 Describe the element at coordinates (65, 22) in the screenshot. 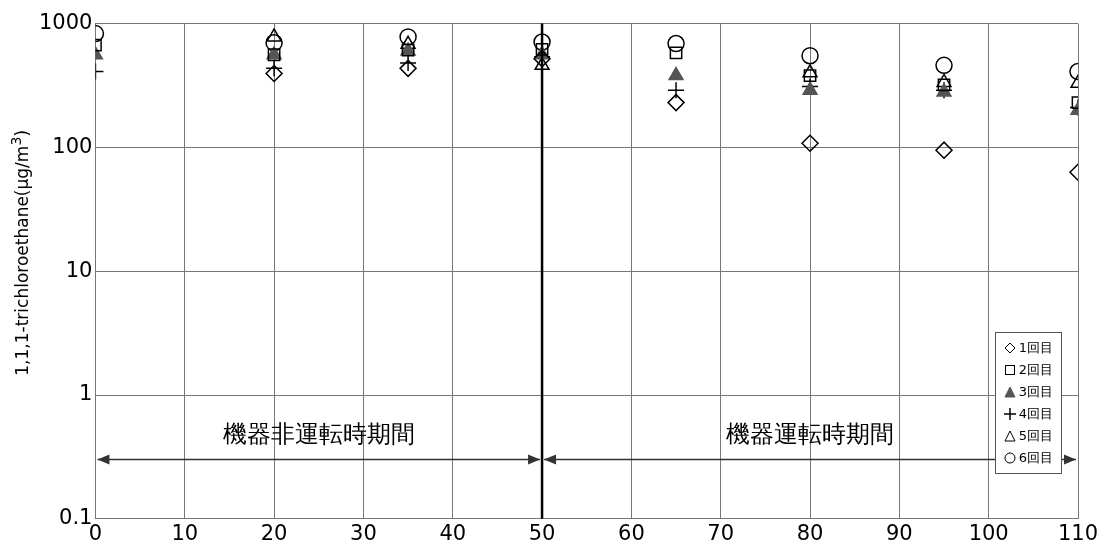

I see `y-tick-label: 1000` at that location.